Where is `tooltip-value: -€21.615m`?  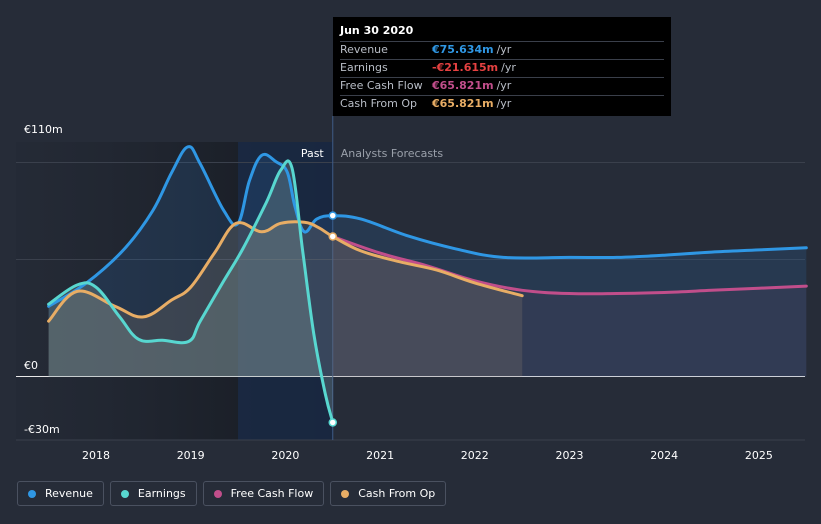 tooltip-value: -€21.615m is located at coordinates (465, 67).